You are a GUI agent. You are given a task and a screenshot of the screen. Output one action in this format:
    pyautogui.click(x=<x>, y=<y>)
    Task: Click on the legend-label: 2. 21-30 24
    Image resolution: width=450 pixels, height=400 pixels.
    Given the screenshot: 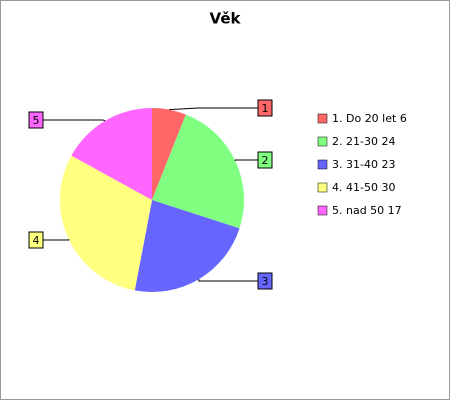 What is the action you would take?
    pyautogui.click(x=363, y=141)
    